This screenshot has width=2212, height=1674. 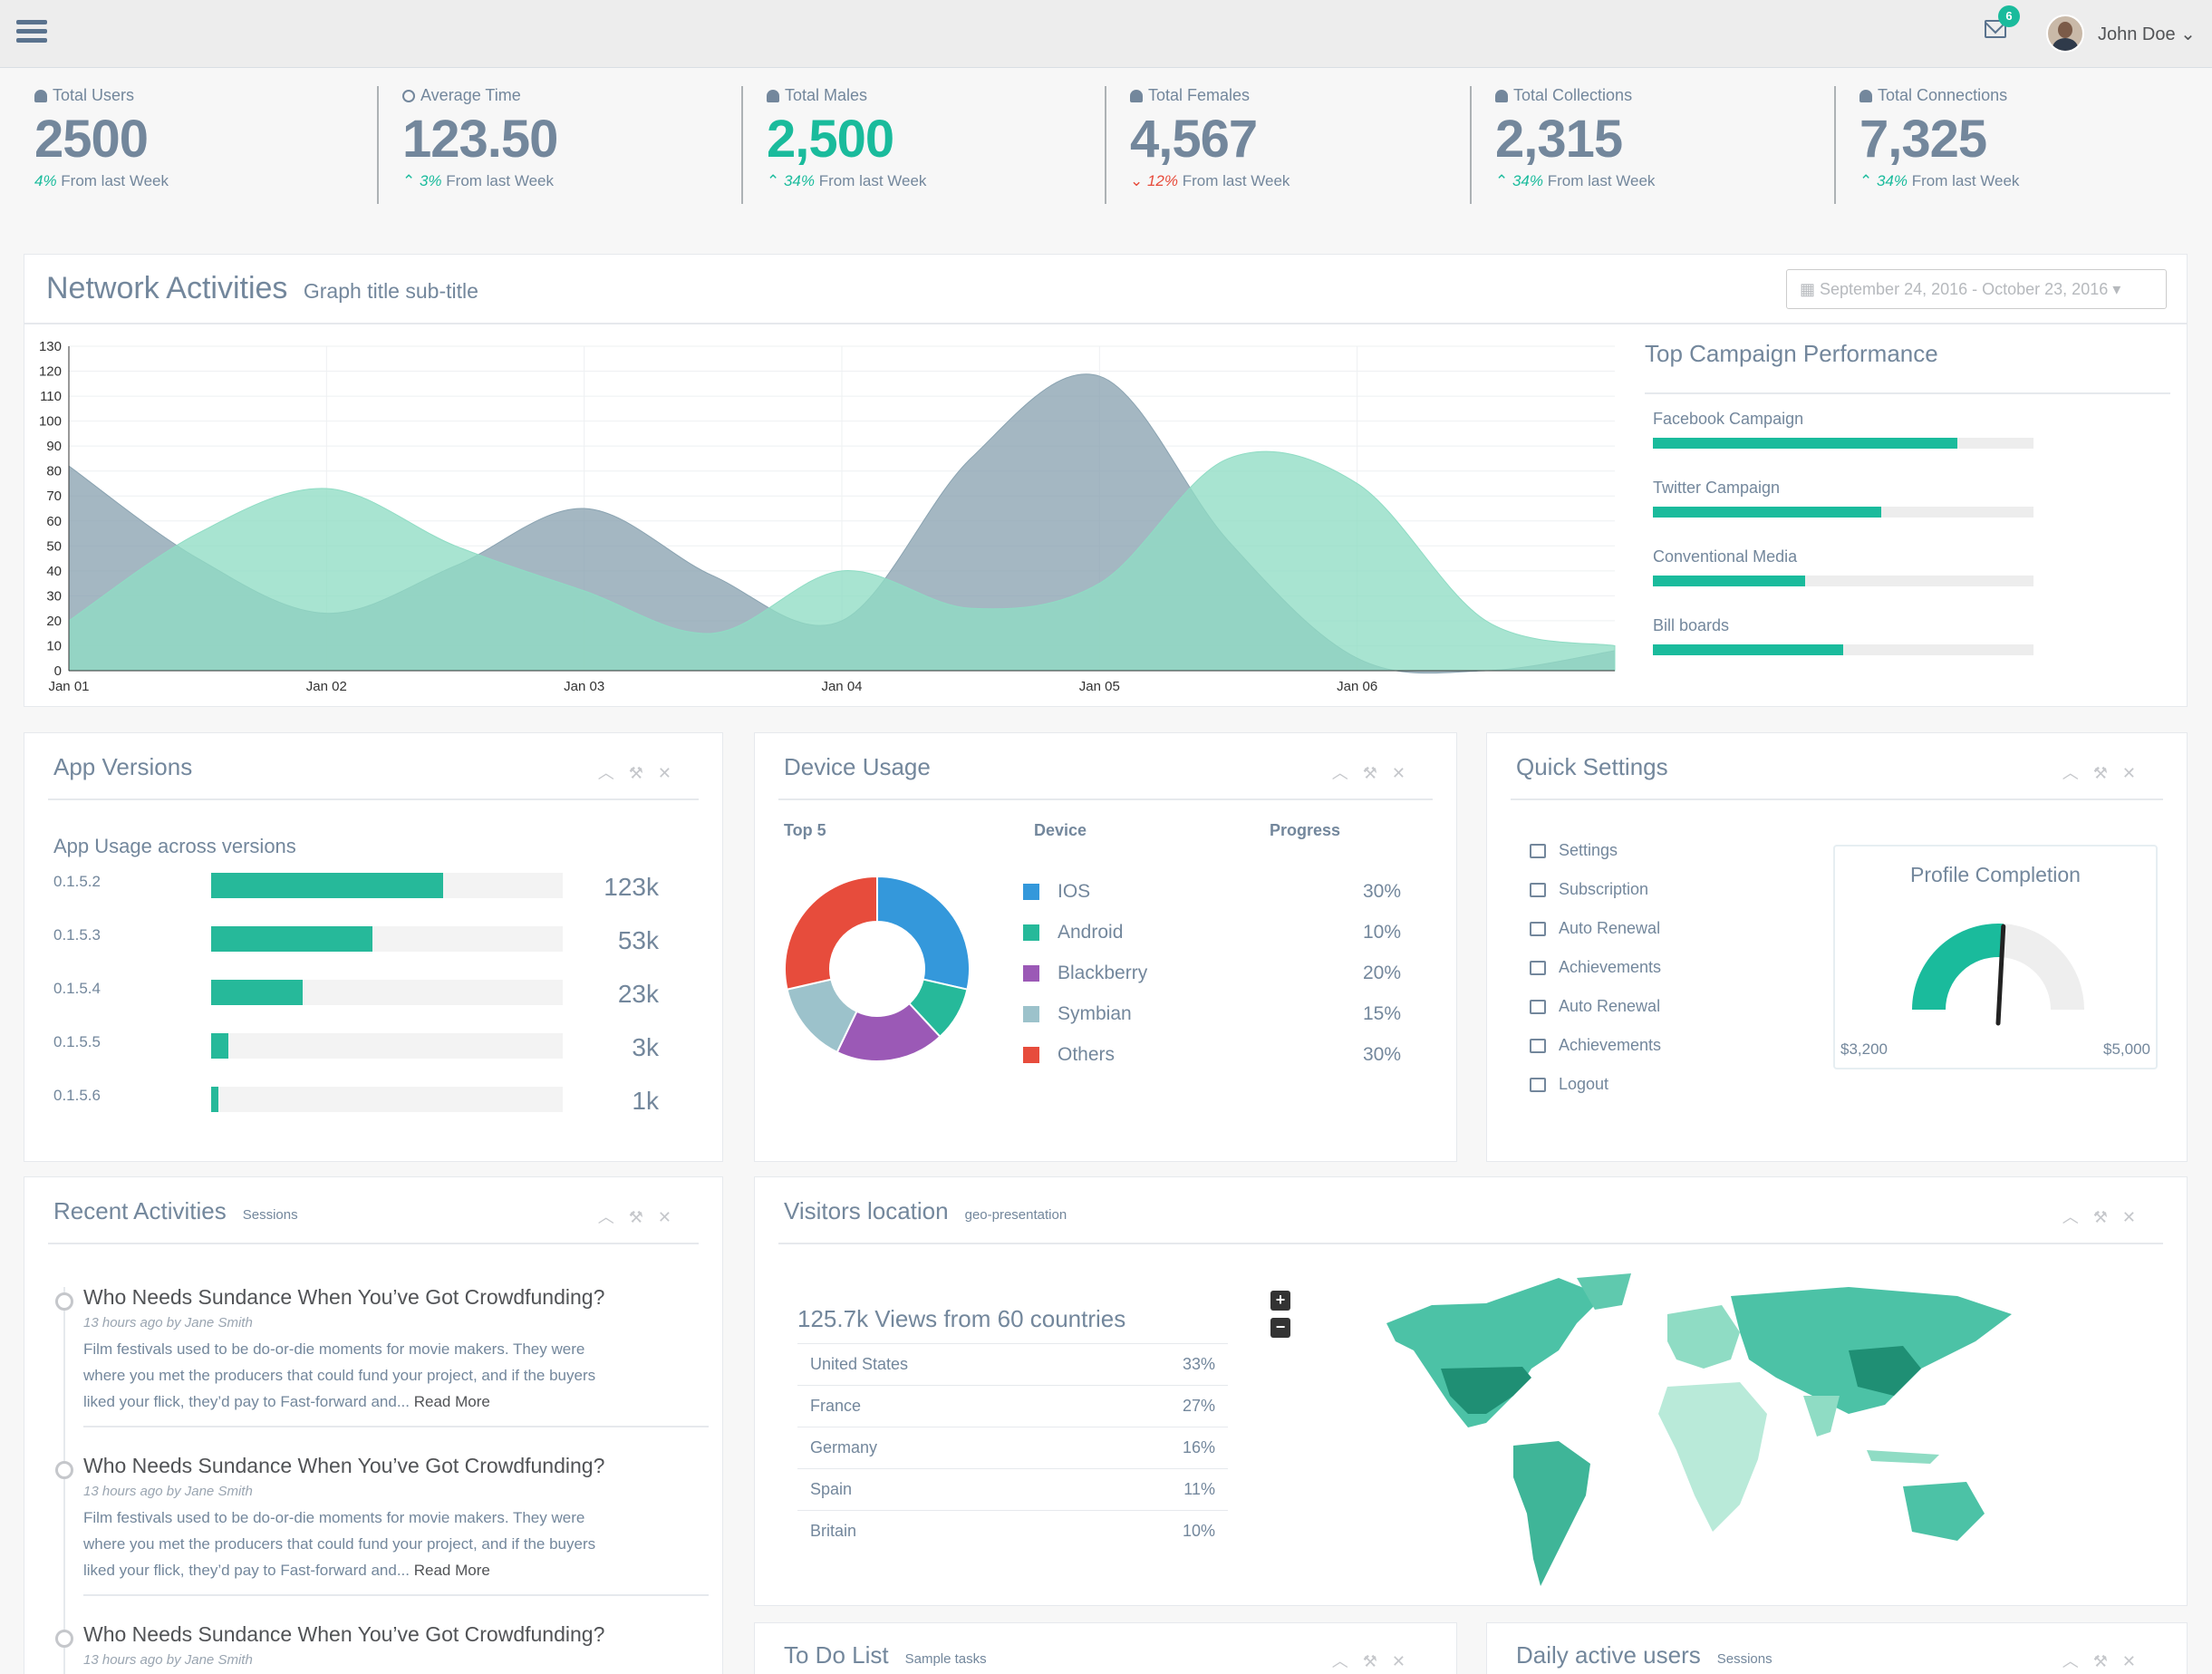 What do you see at coordinates (805, 830) in the screenshot?
I see `col-top5: Top 5` at bounding box center [805, 830].